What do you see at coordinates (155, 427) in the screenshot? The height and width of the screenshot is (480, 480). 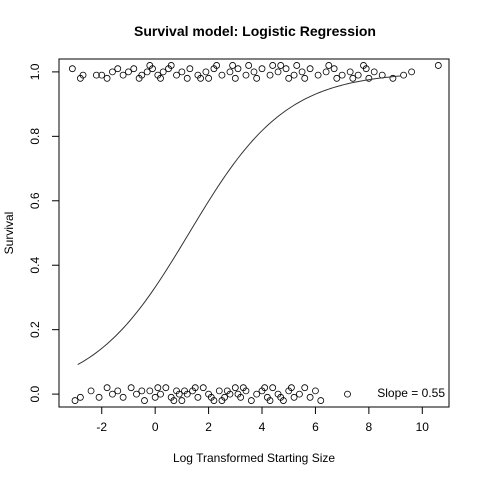 I see `x-tick-label: 0` at bounding box center [155, 427].